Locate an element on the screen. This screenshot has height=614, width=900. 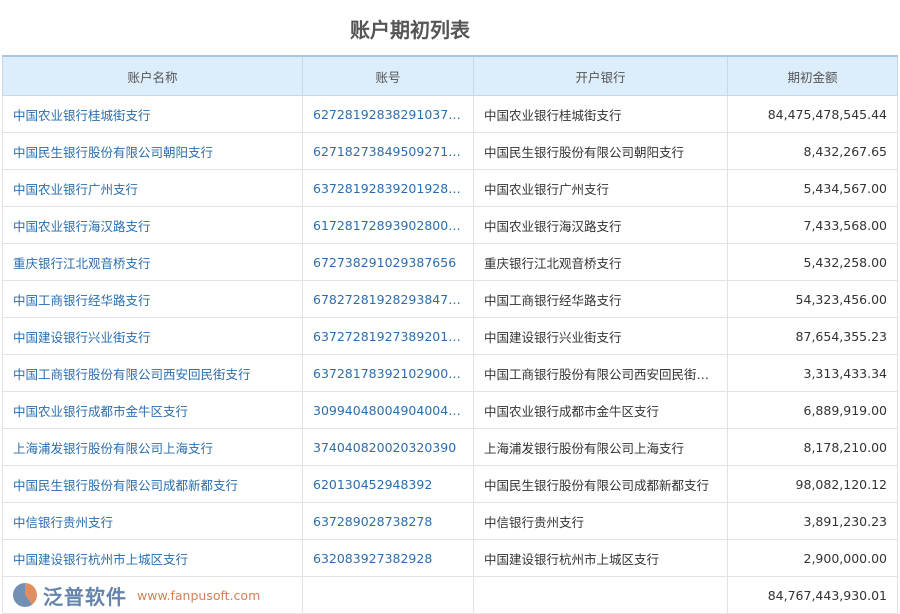
cell-account-number: 632083927382928 is located at coordinates (388, 558).